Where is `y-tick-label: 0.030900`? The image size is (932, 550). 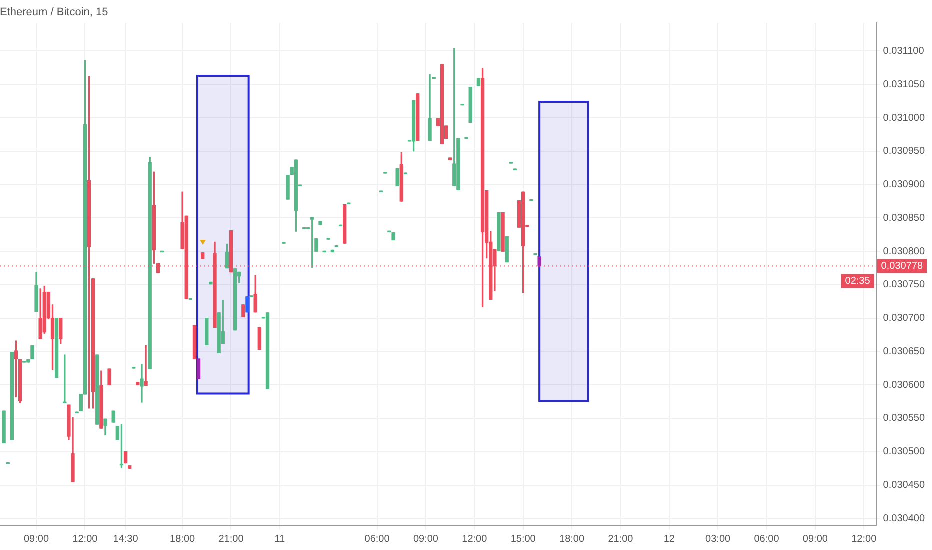
y-tick-label: 0.030900 is located at coordinates (904, 185).